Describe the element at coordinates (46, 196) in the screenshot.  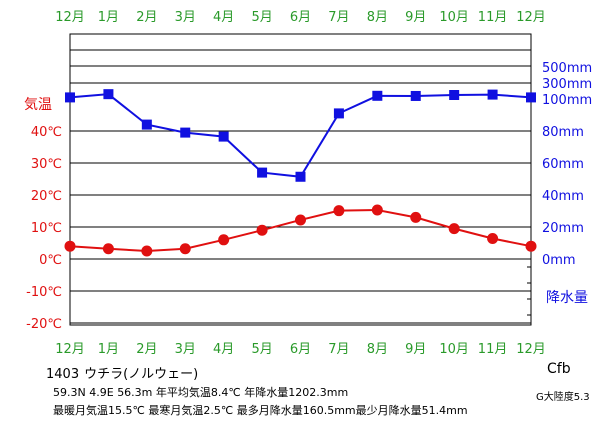
I see `temp-tick-label: 20℃` at that location.